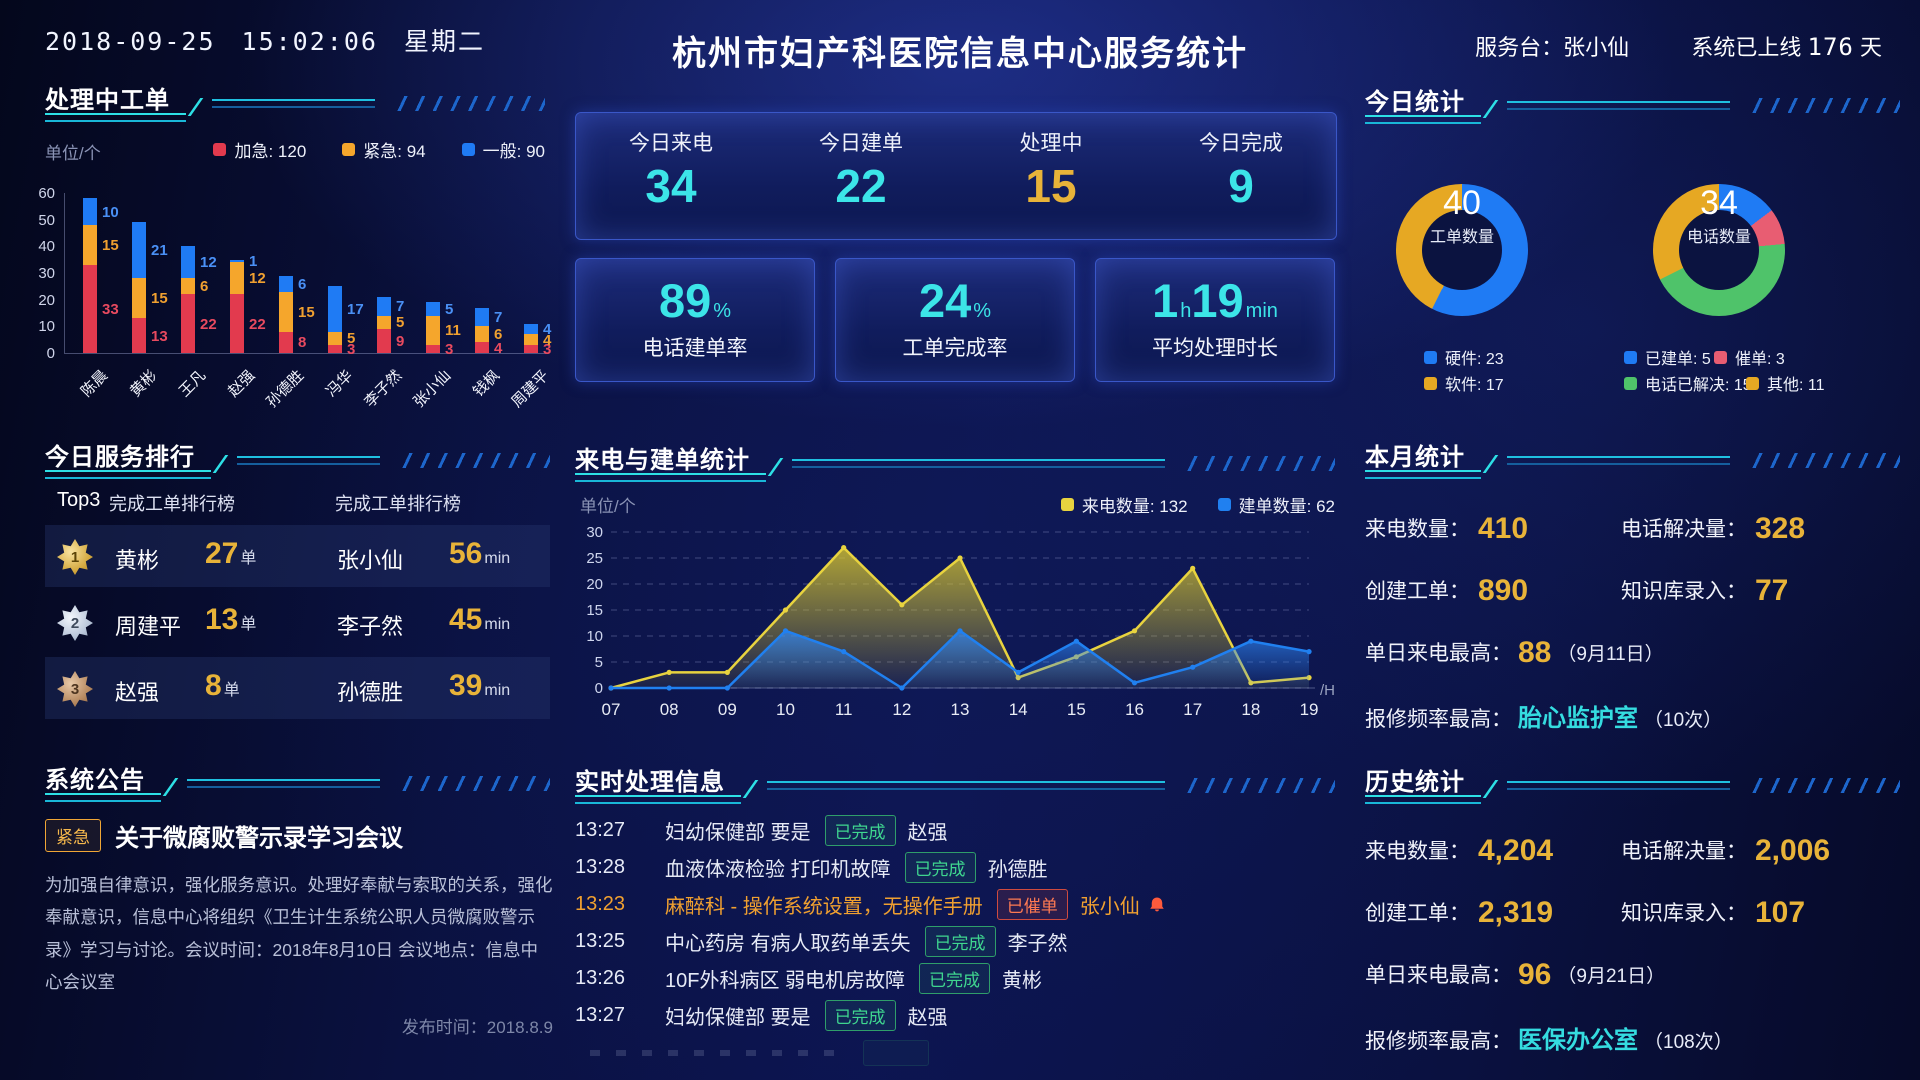  Describe the element at coordinates (600, 978) in the screenshot. I see `event-time: 13:26` at that location.